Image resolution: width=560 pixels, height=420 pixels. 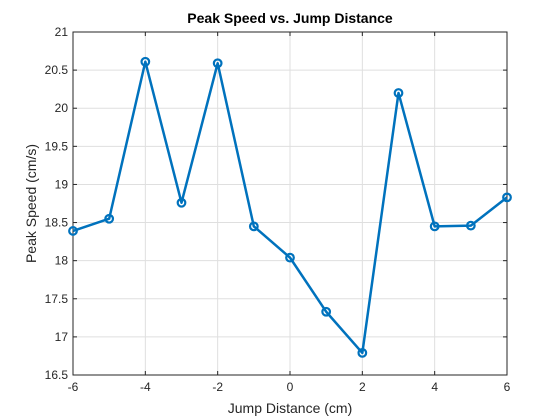 I want to click on chart-title: Peak Speed vs. Jump Distance, so click(x=290, y=18).